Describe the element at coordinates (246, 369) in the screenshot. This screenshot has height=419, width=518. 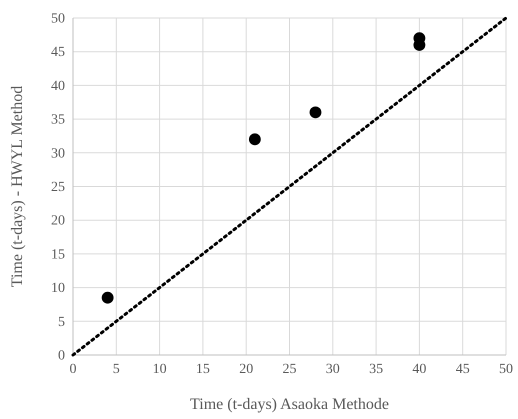
I see `x-tick-label: 20` at that location.